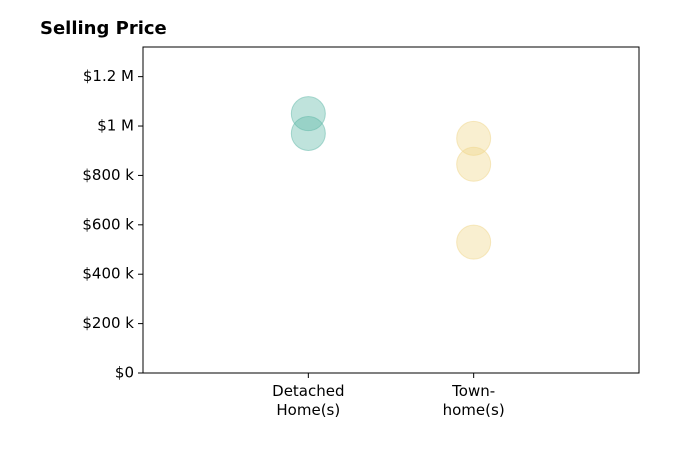 This screenshot has width=679, height=462. Describe the element at coordinates (108, 76) in the screenshot. I see `y-tick-label: $1.2 M` at that location.